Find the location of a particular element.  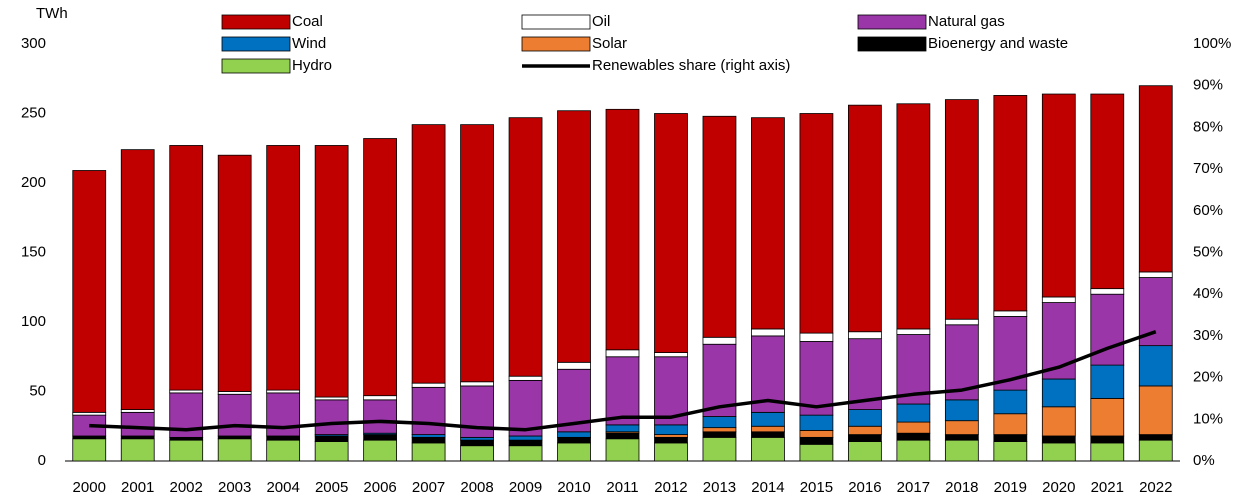

y-tick-label: 250 is located at coordinates (33, 112).